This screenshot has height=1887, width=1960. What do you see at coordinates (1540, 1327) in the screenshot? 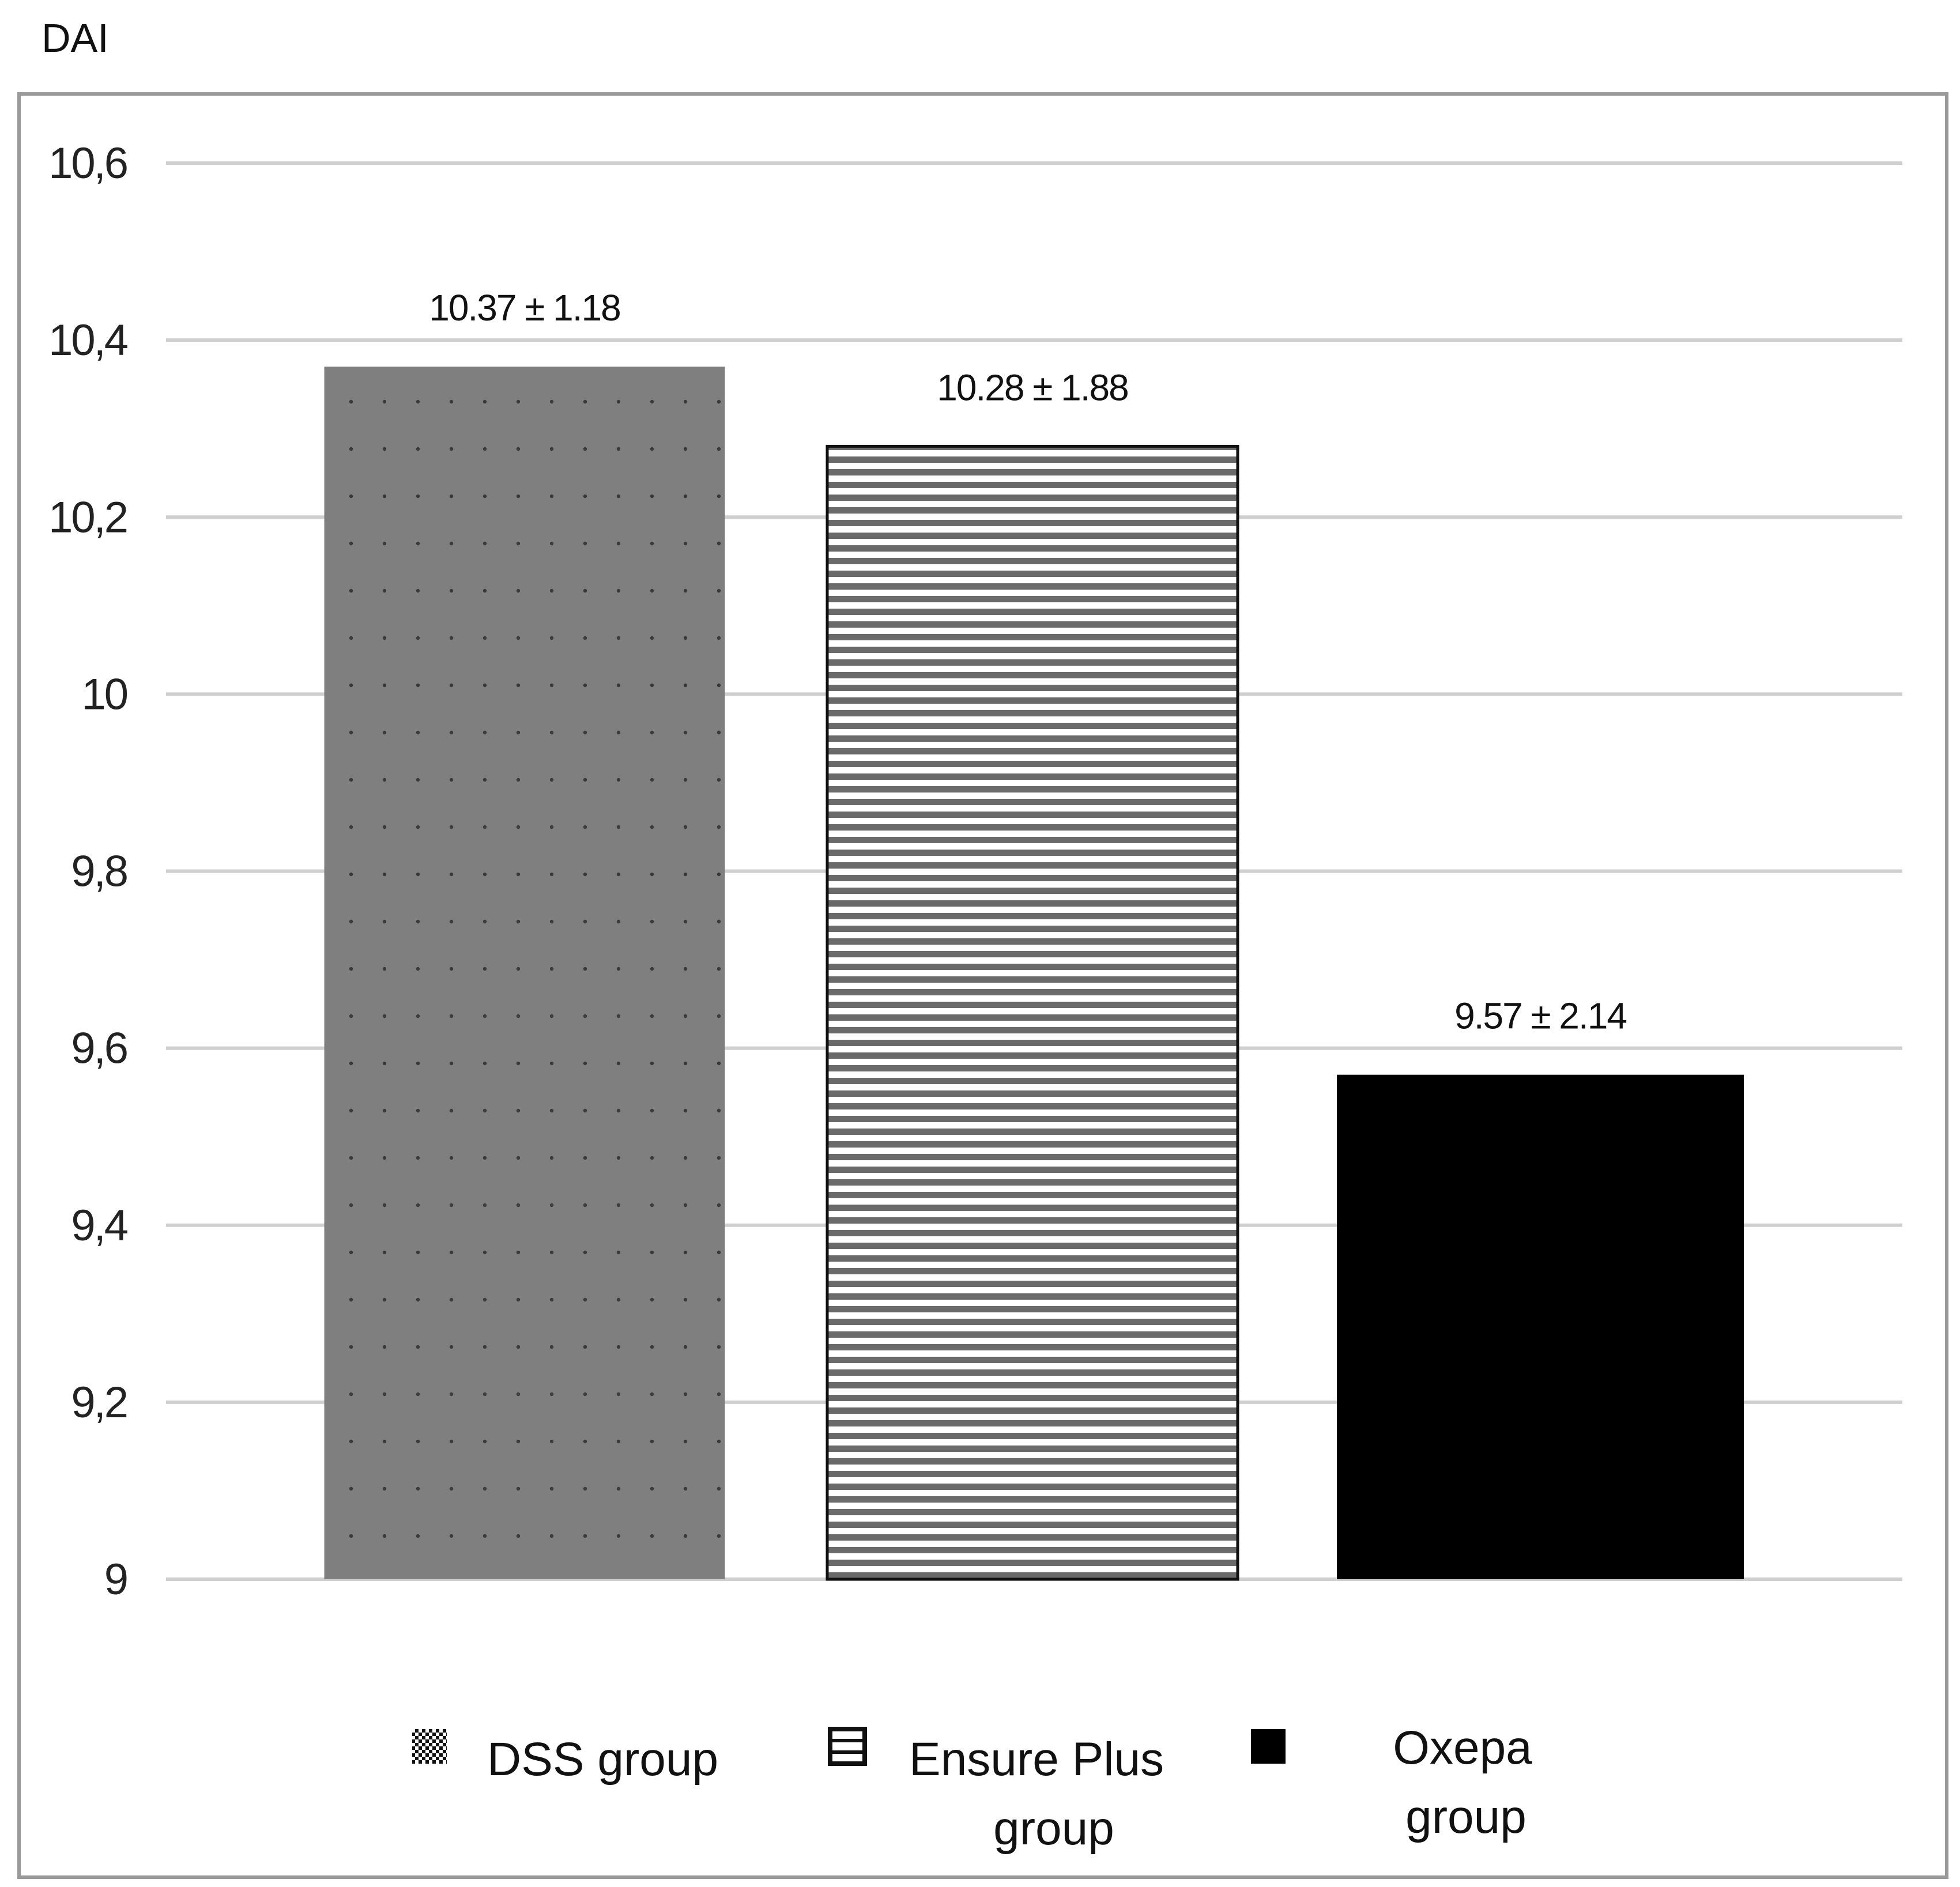
I see `bar-oxepa-group` at bounding box center [1540, 1327].